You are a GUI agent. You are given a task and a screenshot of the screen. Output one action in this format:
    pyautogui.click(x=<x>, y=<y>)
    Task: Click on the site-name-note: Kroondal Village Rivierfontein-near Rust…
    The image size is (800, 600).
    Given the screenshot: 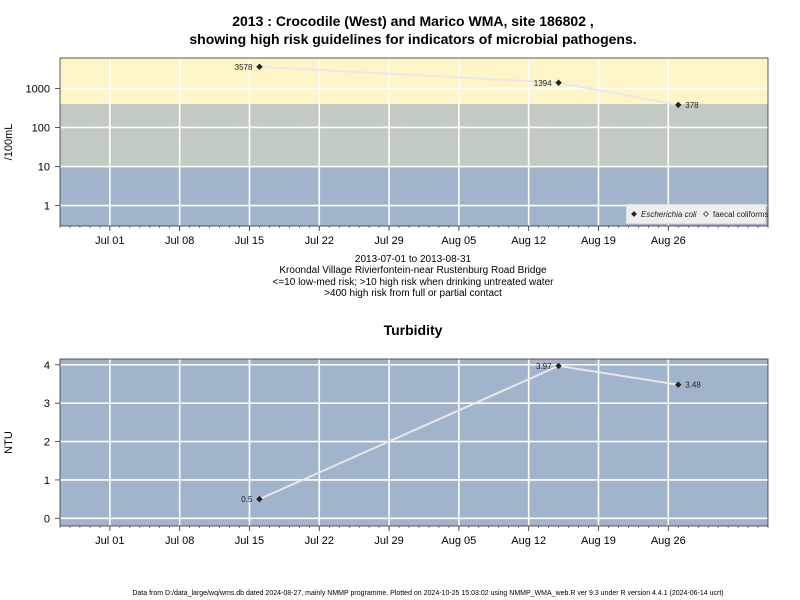 What is the action you would take?
    pyautogui.click(x=413, y=270)
    